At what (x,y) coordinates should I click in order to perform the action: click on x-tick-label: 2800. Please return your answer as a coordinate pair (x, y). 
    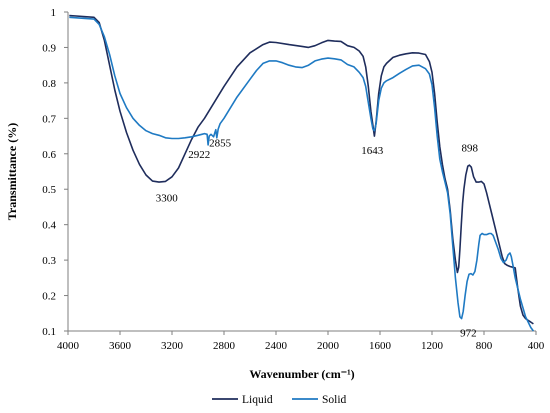
    Looking at the image, I should click on (224, 346).